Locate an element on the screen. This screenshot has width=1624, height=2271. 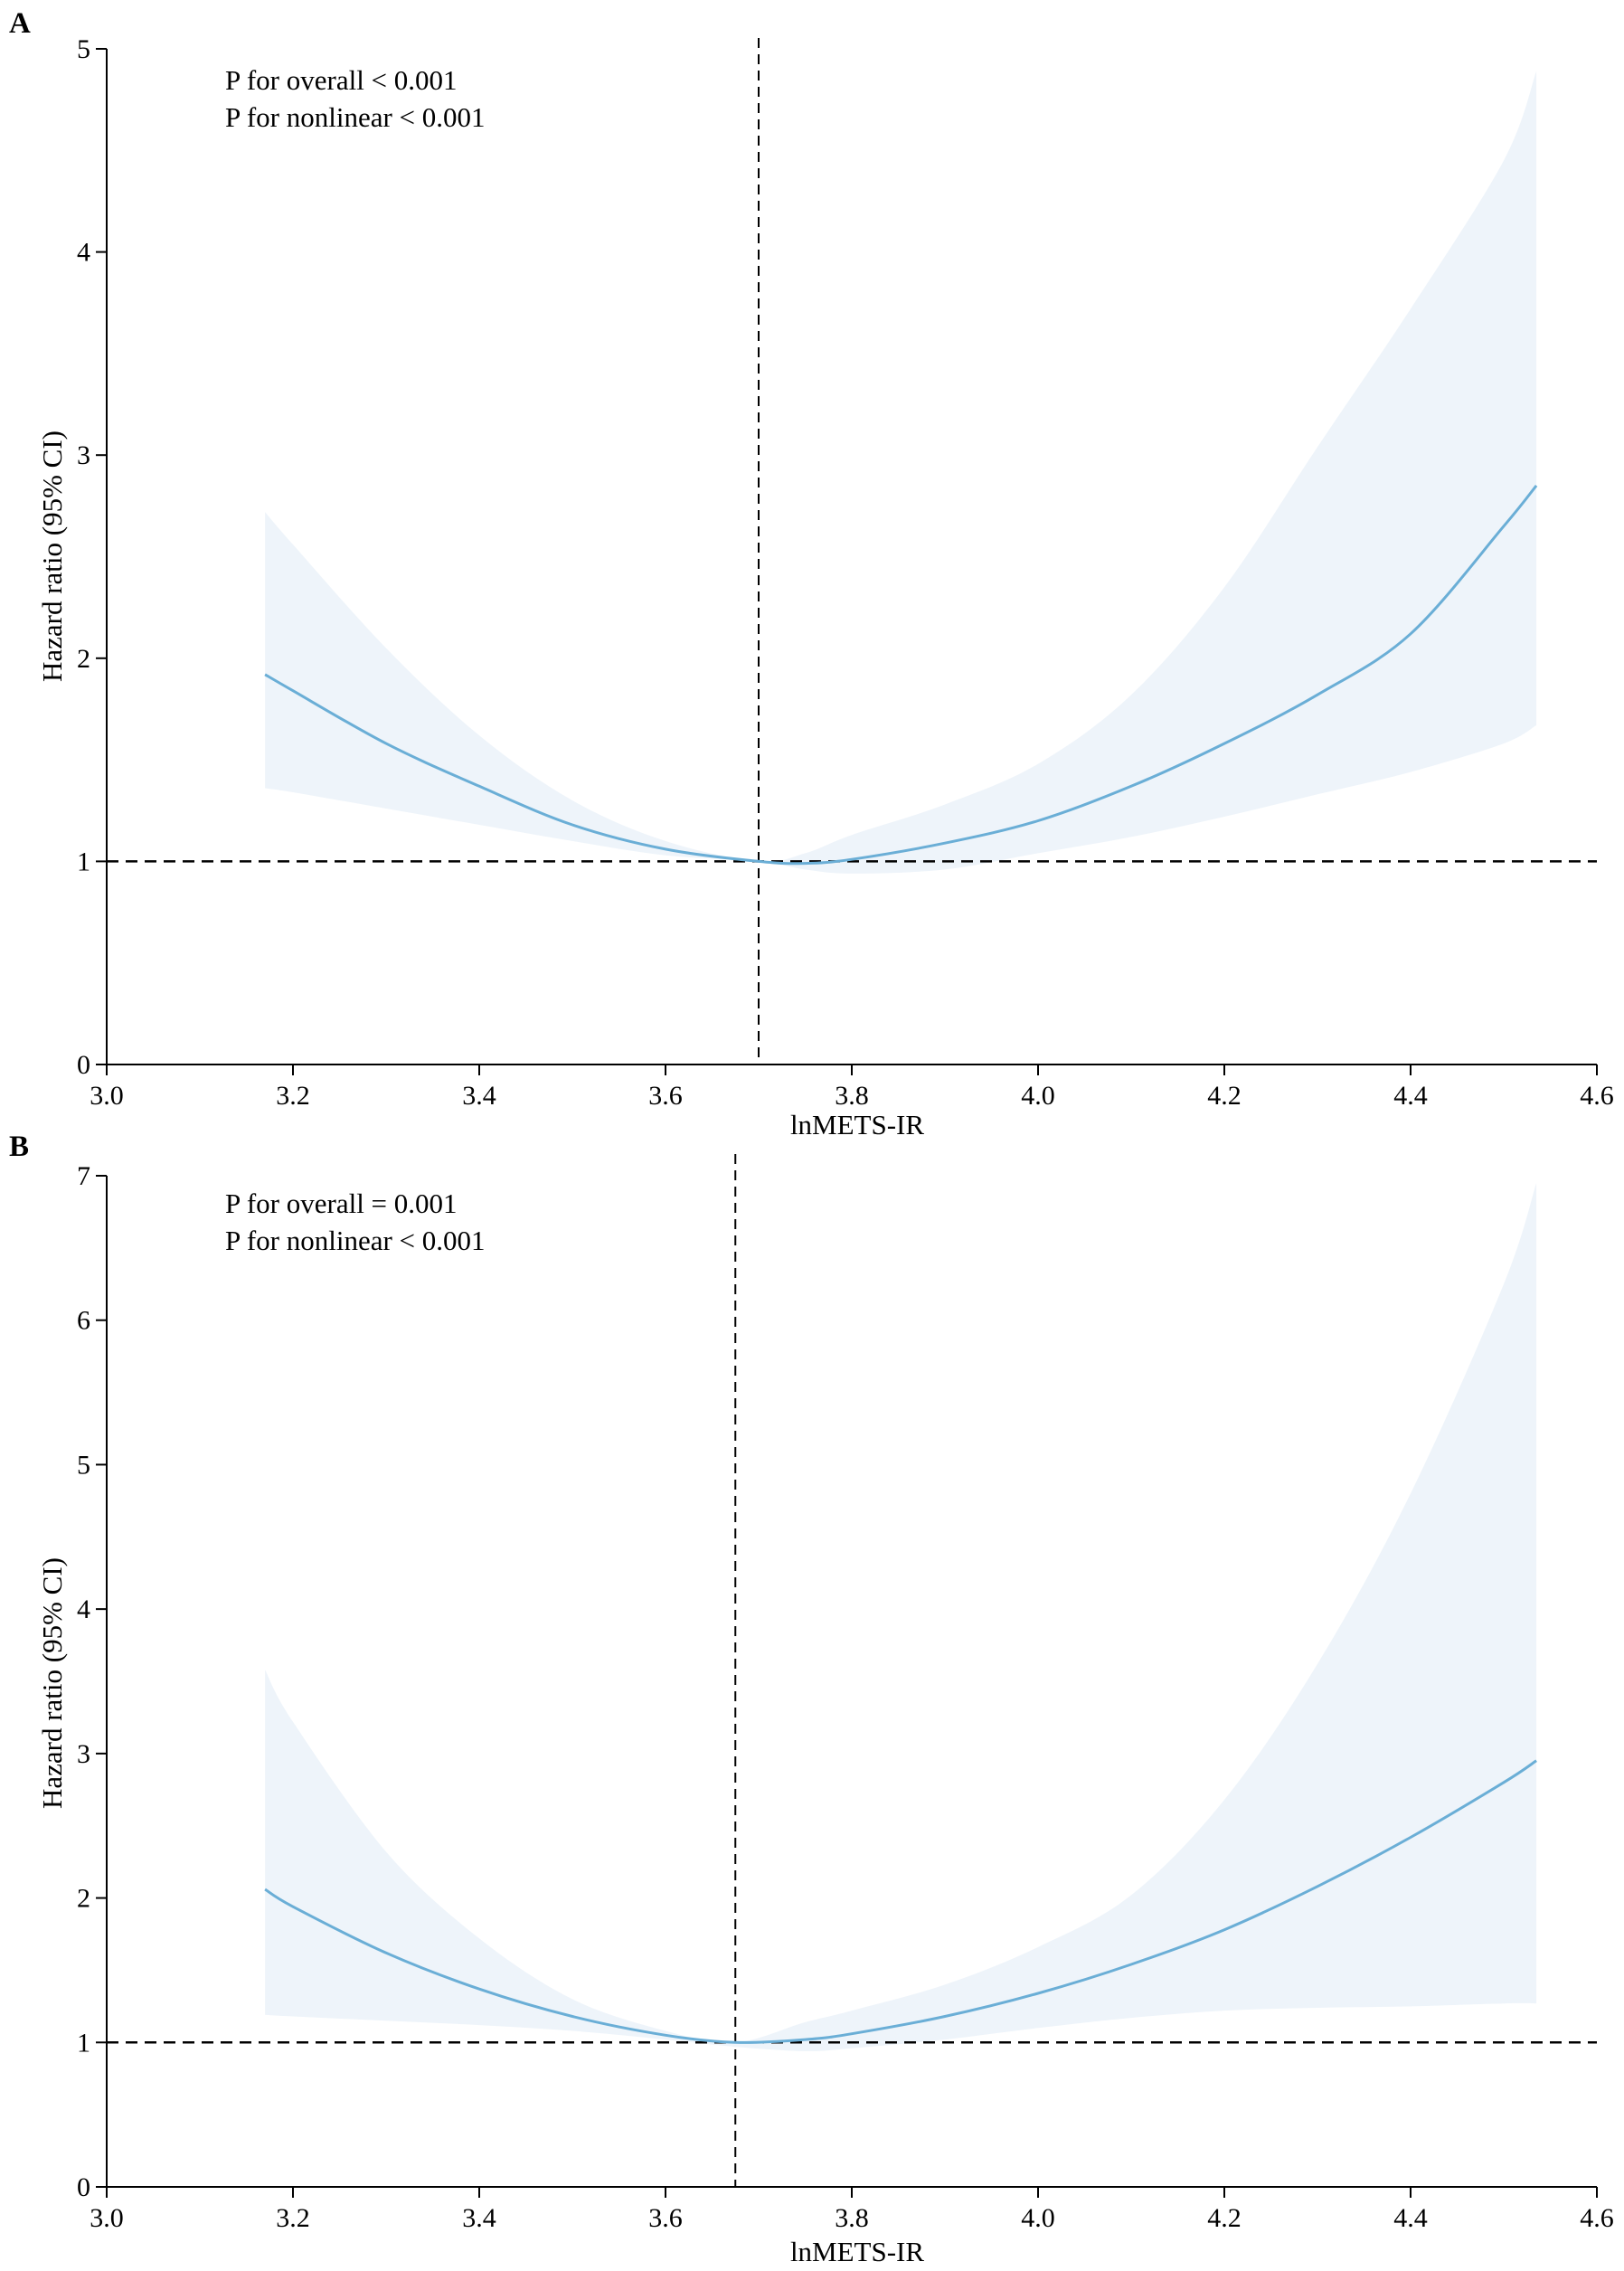
panel-letter: A is located at coordinates (20, 23).